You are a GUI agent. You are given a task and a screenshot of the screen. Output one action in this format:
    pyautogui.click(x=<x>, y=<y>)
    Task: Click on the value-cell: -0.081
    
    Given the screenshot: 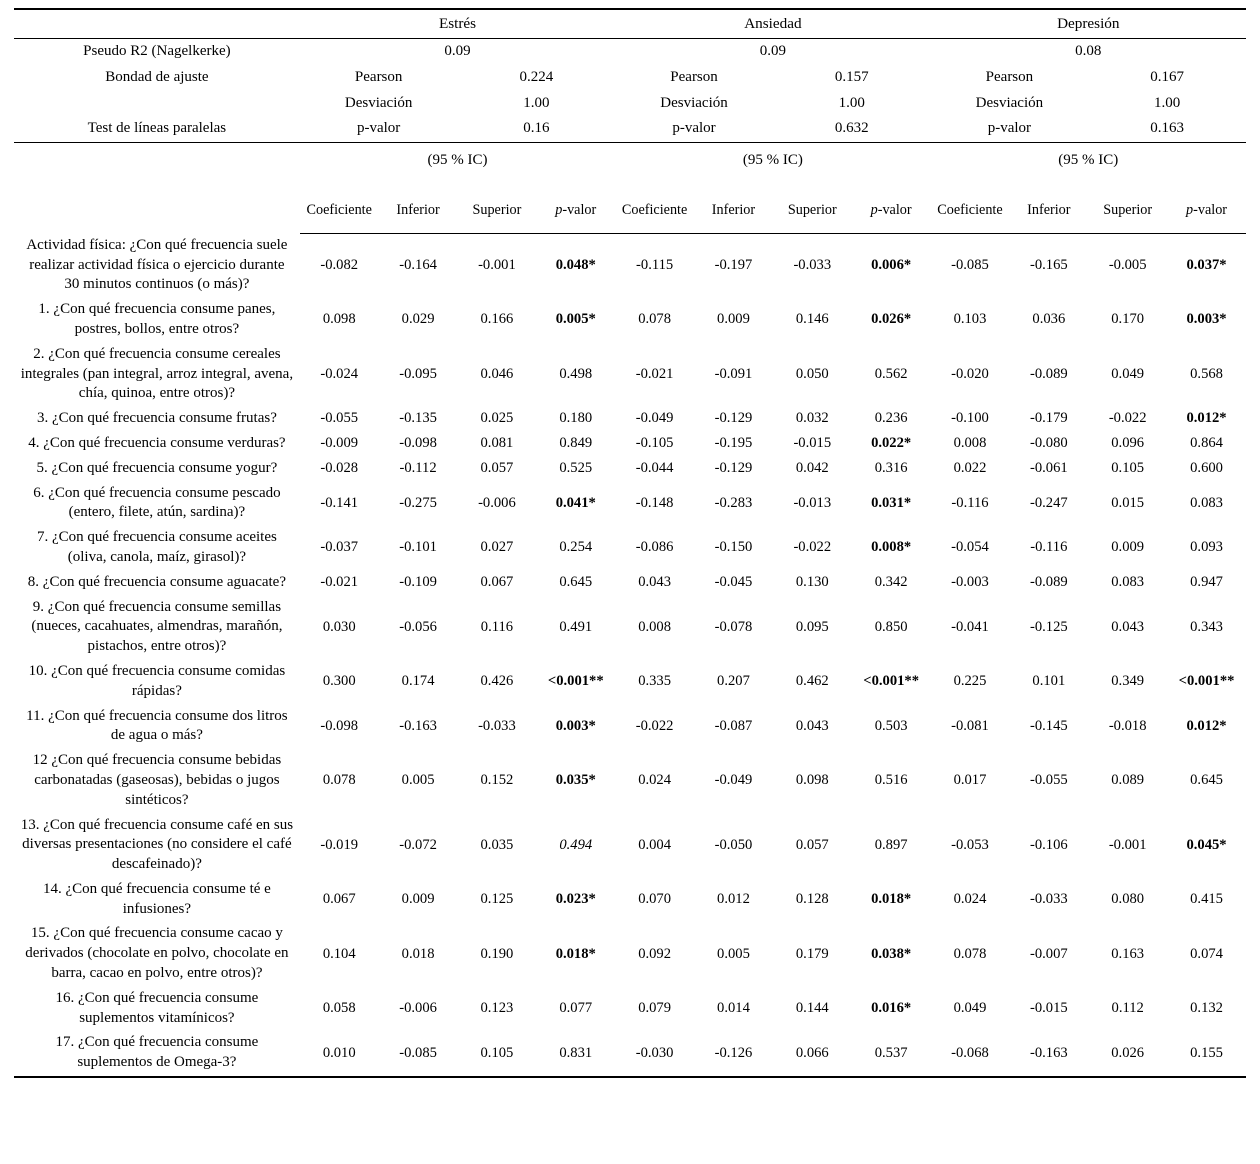 What is the action you would take?
    pyautogui.click(x=970, y=725)
    